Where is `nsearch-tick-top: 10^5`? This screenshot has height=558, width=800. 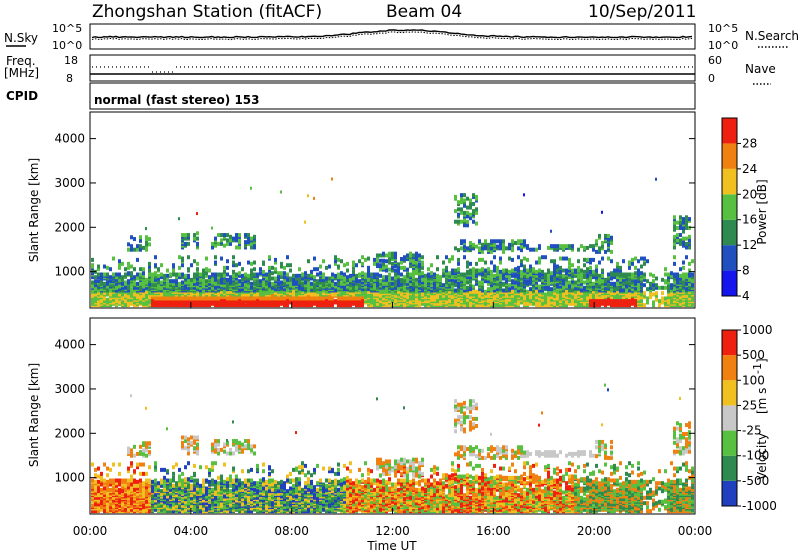
nsearch-tick-top: 10^5 is located at coordinates (723, 28).